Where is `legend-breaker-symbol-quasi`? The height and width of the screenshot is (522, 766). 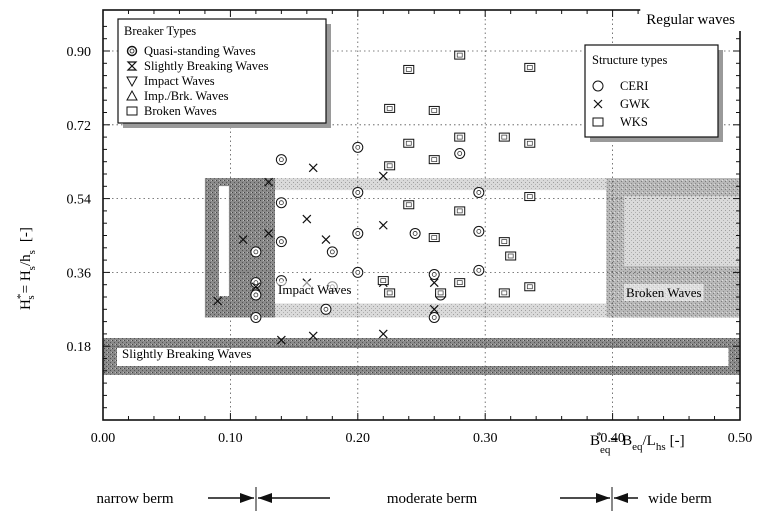
legend-breaker-symbol-quasi is located at coordinates (132, 51).